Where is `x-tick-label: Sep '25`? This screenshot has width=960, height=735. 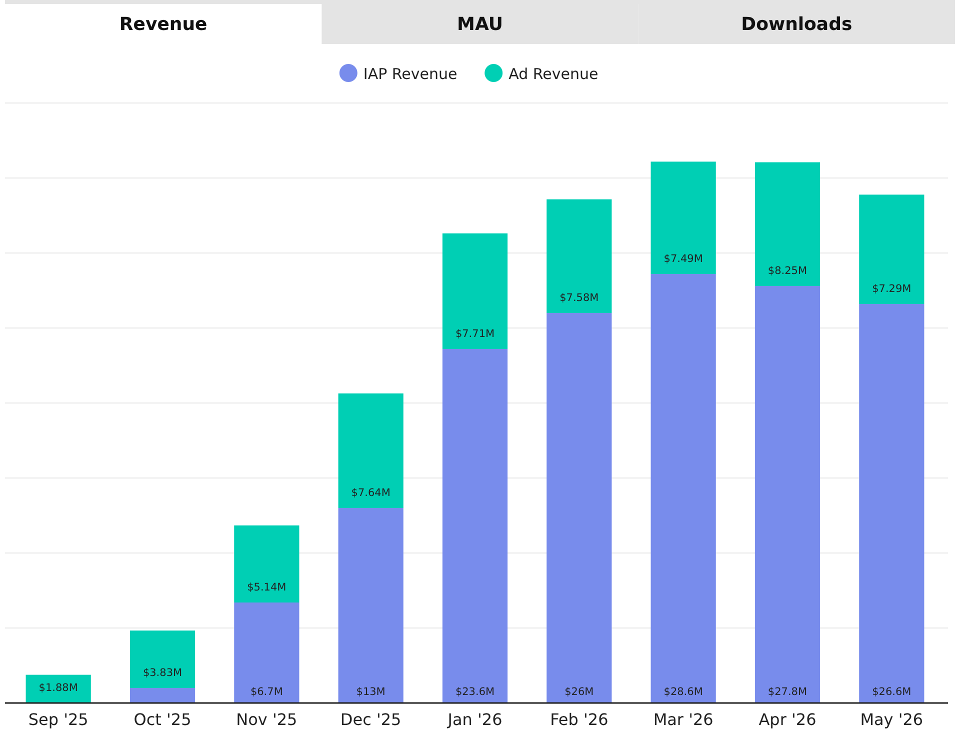 x-tick-label: Sep '25 is located at coordinates (58, 719).